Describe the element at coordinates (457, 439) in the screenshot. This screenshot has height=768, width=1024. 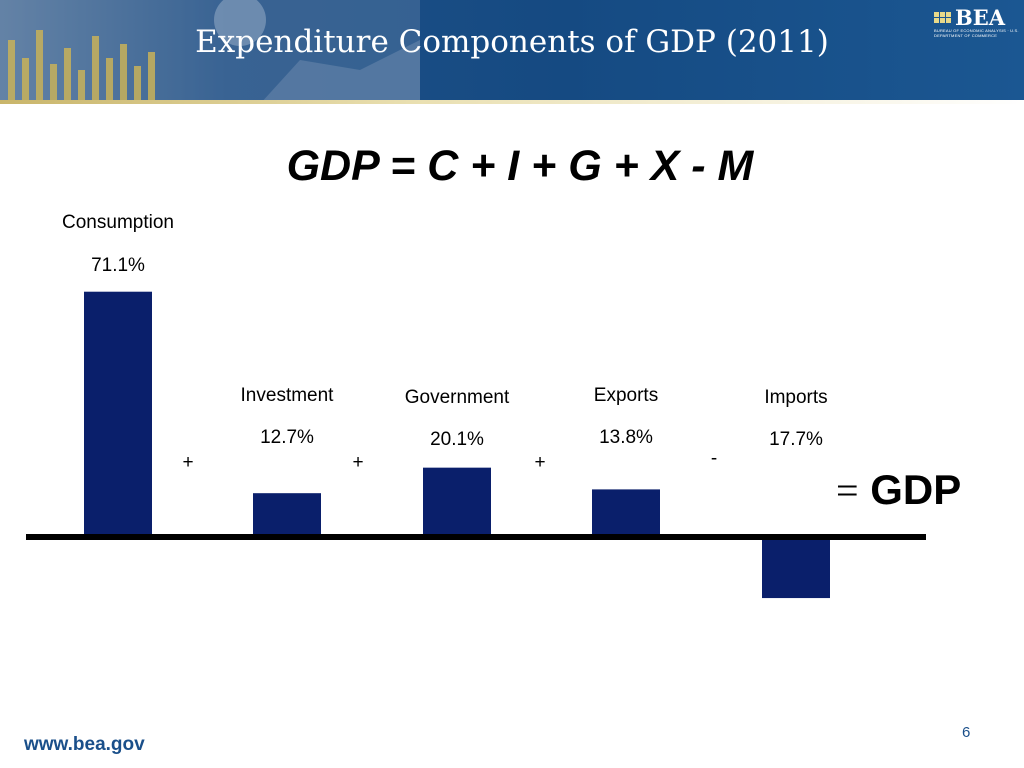
I see `value-label-government: 20.1%` at that location.